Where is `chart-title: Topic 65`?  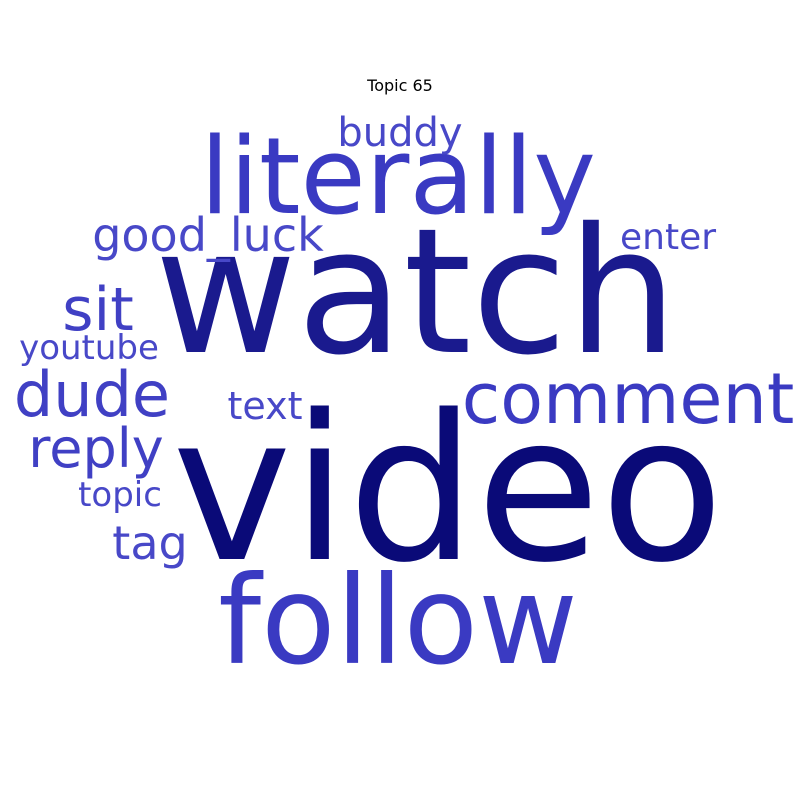 chart-title: Topic 65 is located at coordinates (400, 85).